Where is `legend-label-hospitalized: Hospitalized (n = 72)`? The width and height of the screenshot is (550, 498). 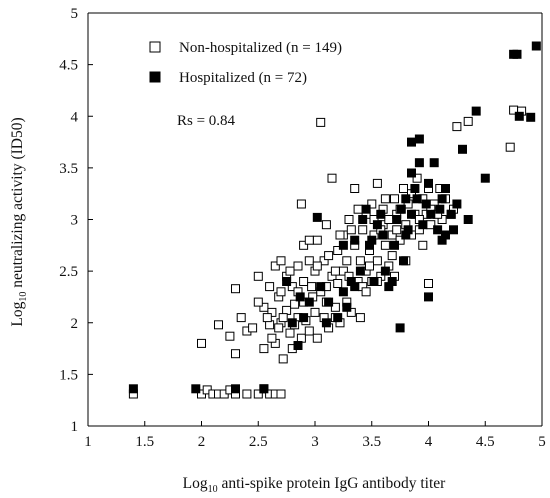
legend-label-hospitalized: Hospitalized (n = 72) is located at coordinates (243, 78).